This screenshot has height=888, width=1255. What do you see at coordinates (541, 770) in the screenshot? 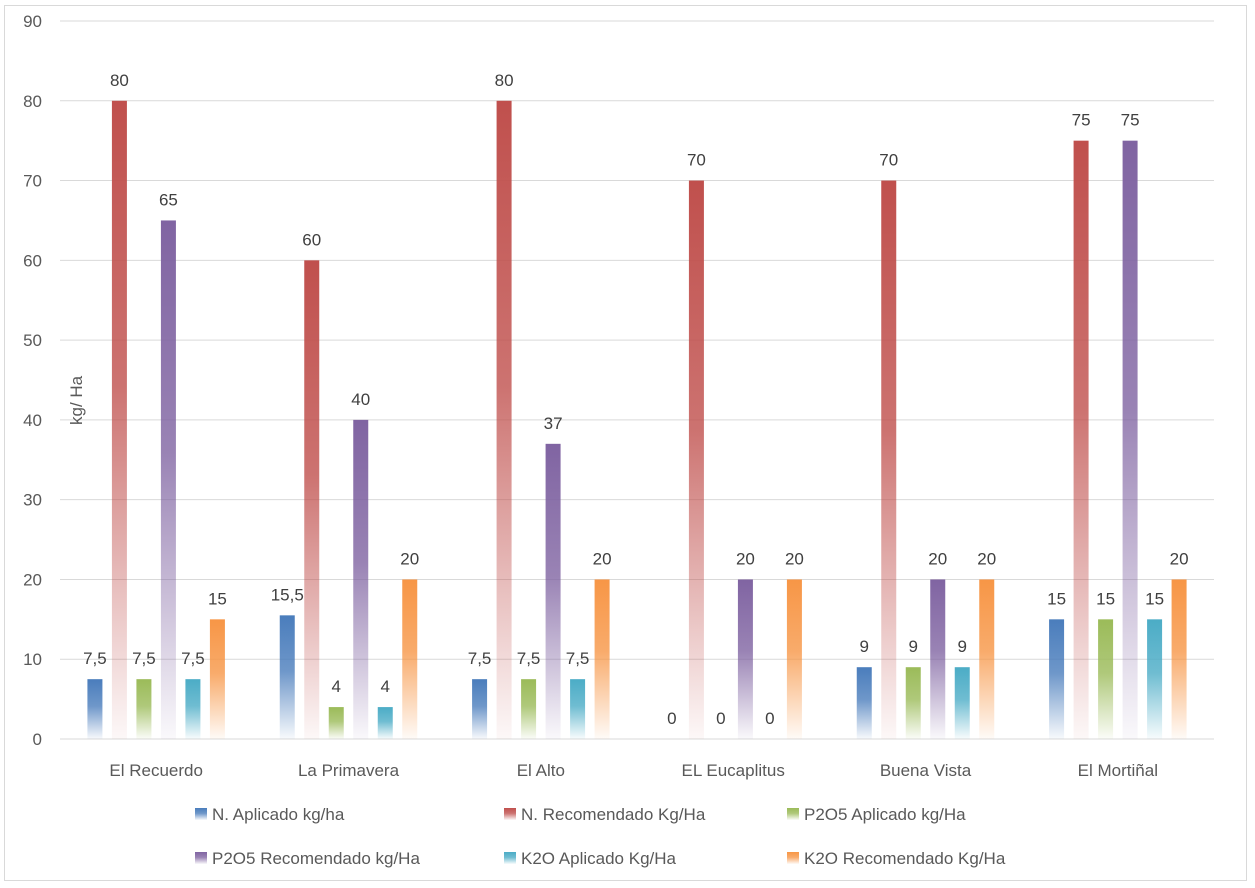
I see `x-tick-label: El Alto` at bounding box center [541, 770].